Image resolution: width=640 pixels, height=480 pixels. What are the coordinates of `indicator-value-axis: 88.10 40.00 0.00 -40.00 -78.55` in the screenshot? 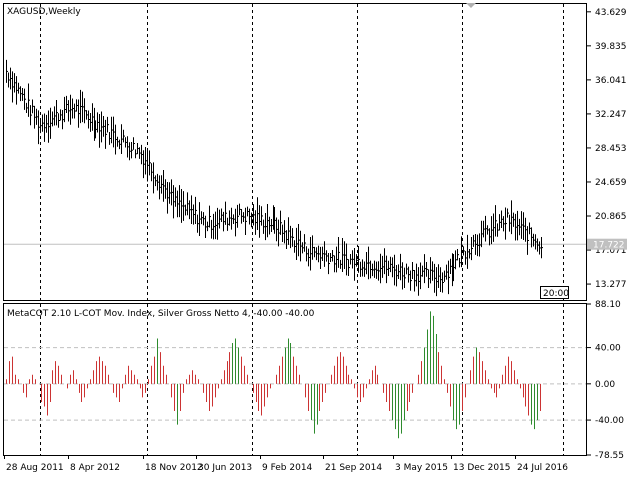 It's located at (605, 380).